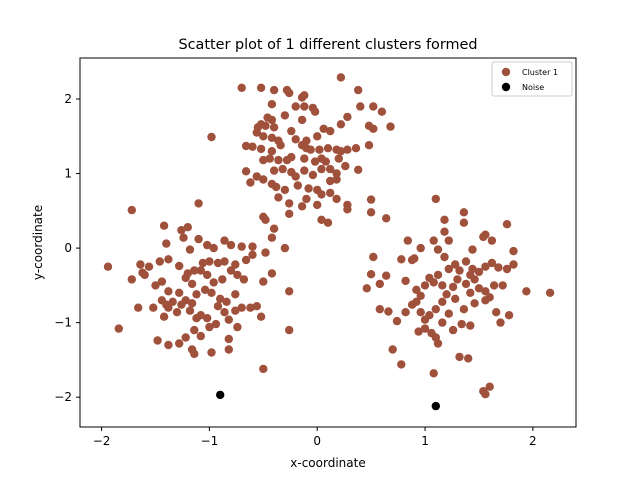  I want to click on y-tick-label: 2, so click(68, 99).